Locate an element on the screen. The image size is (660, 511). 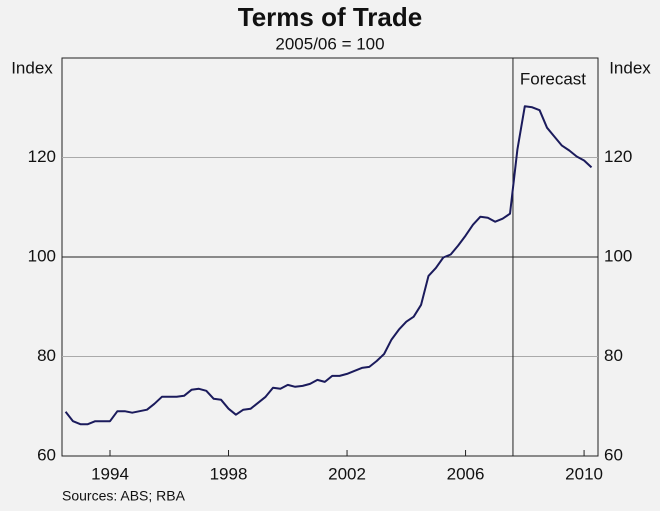
y2-axis-label: Index is located at coordinates (630, 67).